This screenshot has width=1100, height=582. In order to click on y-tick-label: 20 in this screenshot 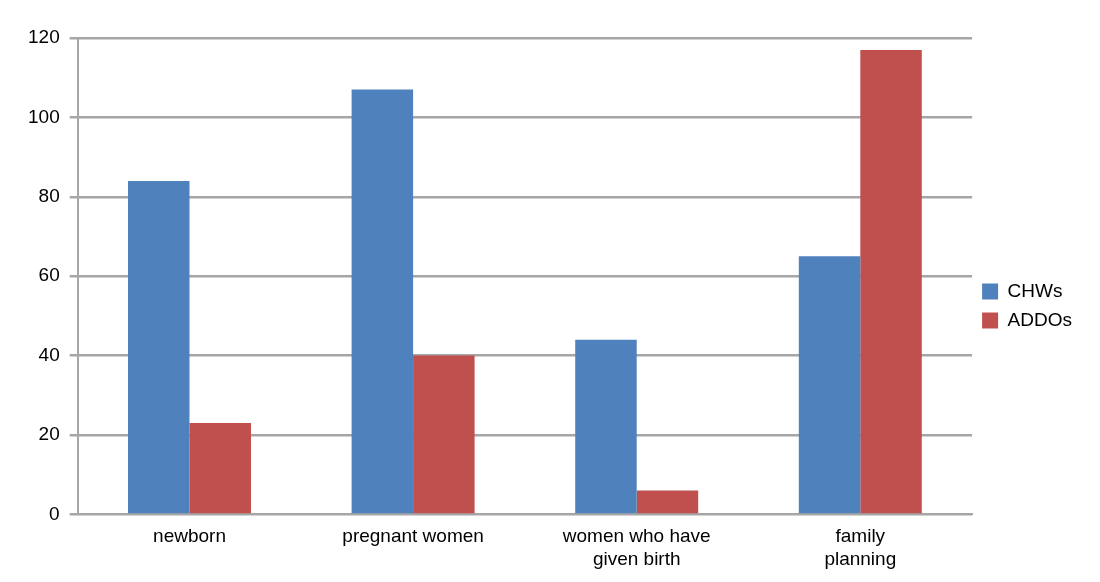, I will do `click(49, 434)`.